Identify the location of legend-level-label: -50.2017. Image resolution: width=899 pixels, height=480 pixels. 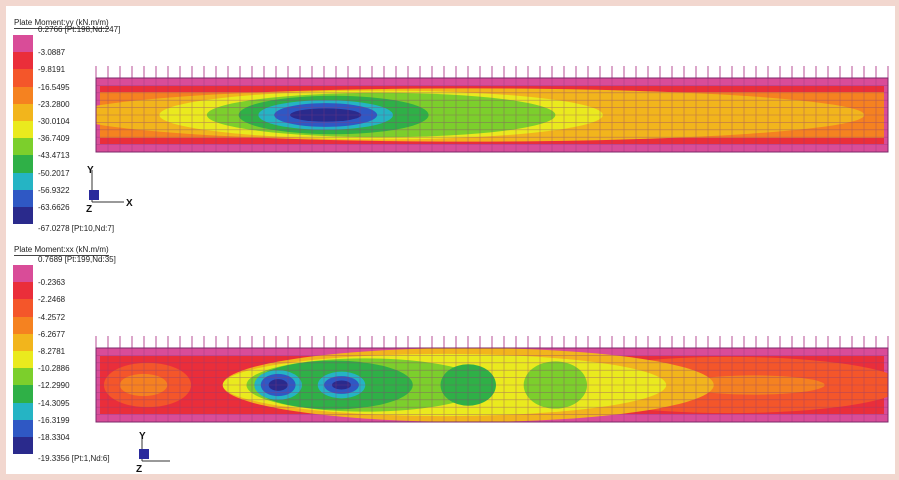
(54, 173).